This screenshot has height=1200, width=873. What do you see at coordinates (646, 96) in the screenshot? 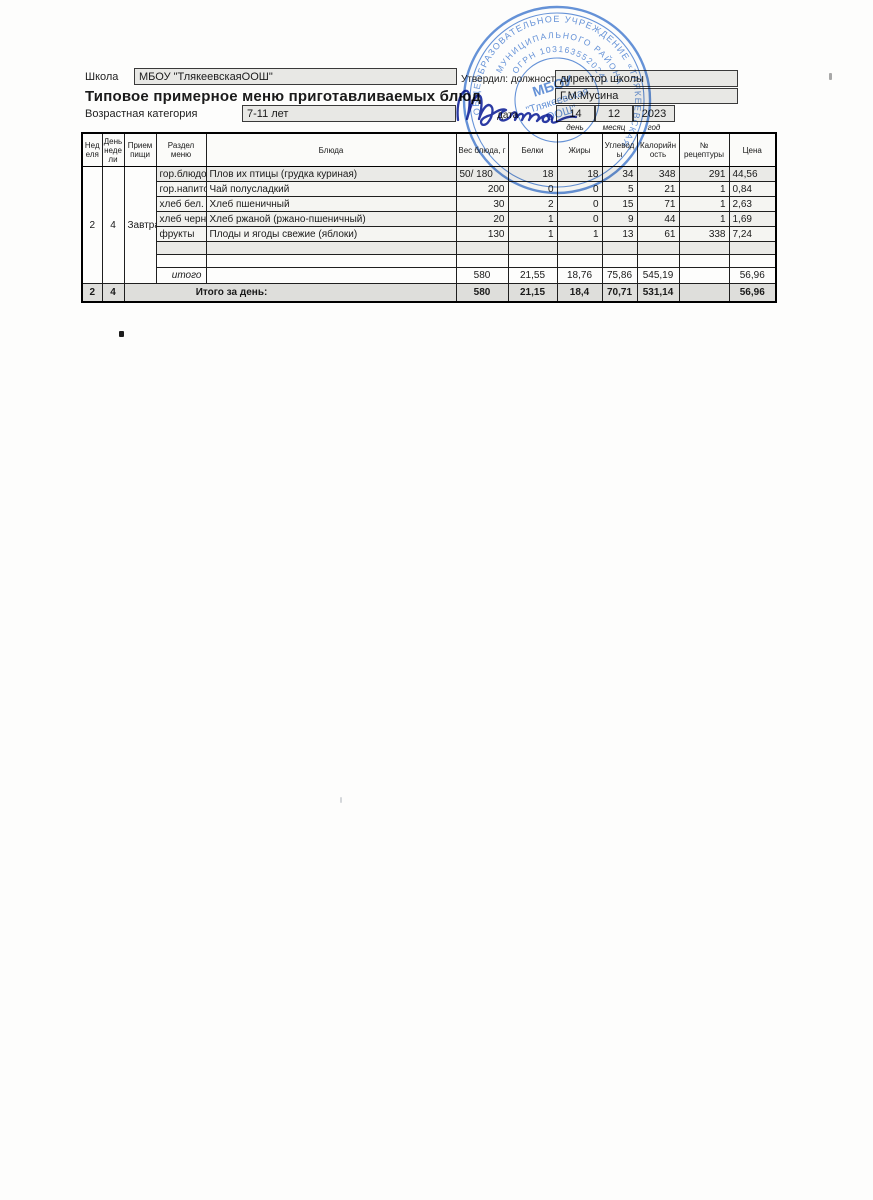
I see `approver-name-field: Г.М.Мусина` at bounding box center [646, 96].